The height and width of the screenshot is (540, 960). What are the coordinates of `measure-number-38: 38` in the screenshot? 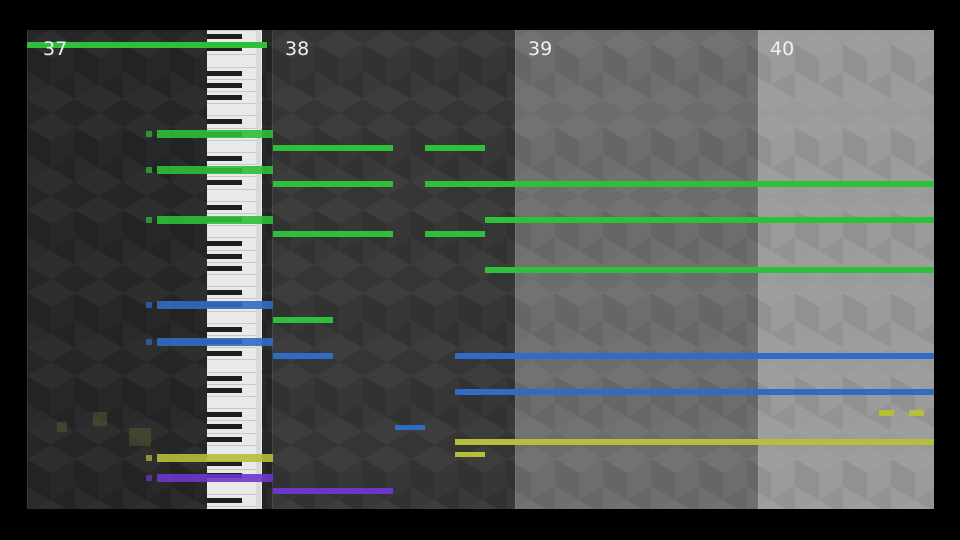 It's located at (297, 49).